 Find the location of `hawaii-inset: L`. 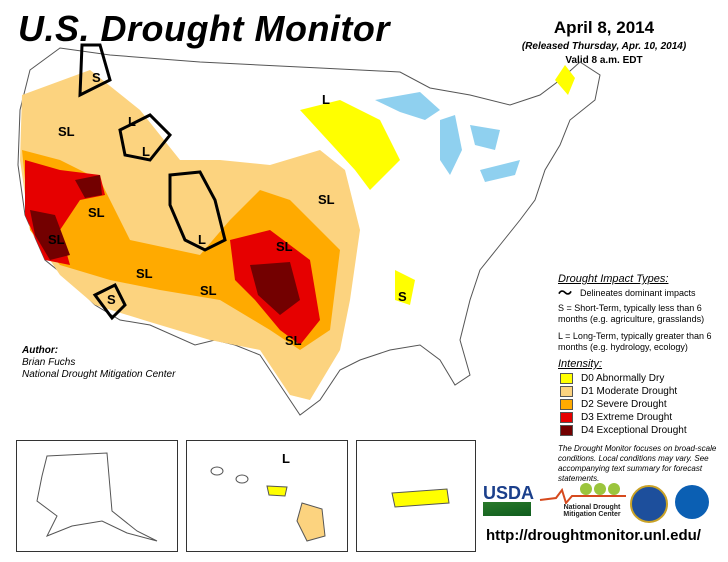

hawaii-inset: L is located at coordinates (267, 496).